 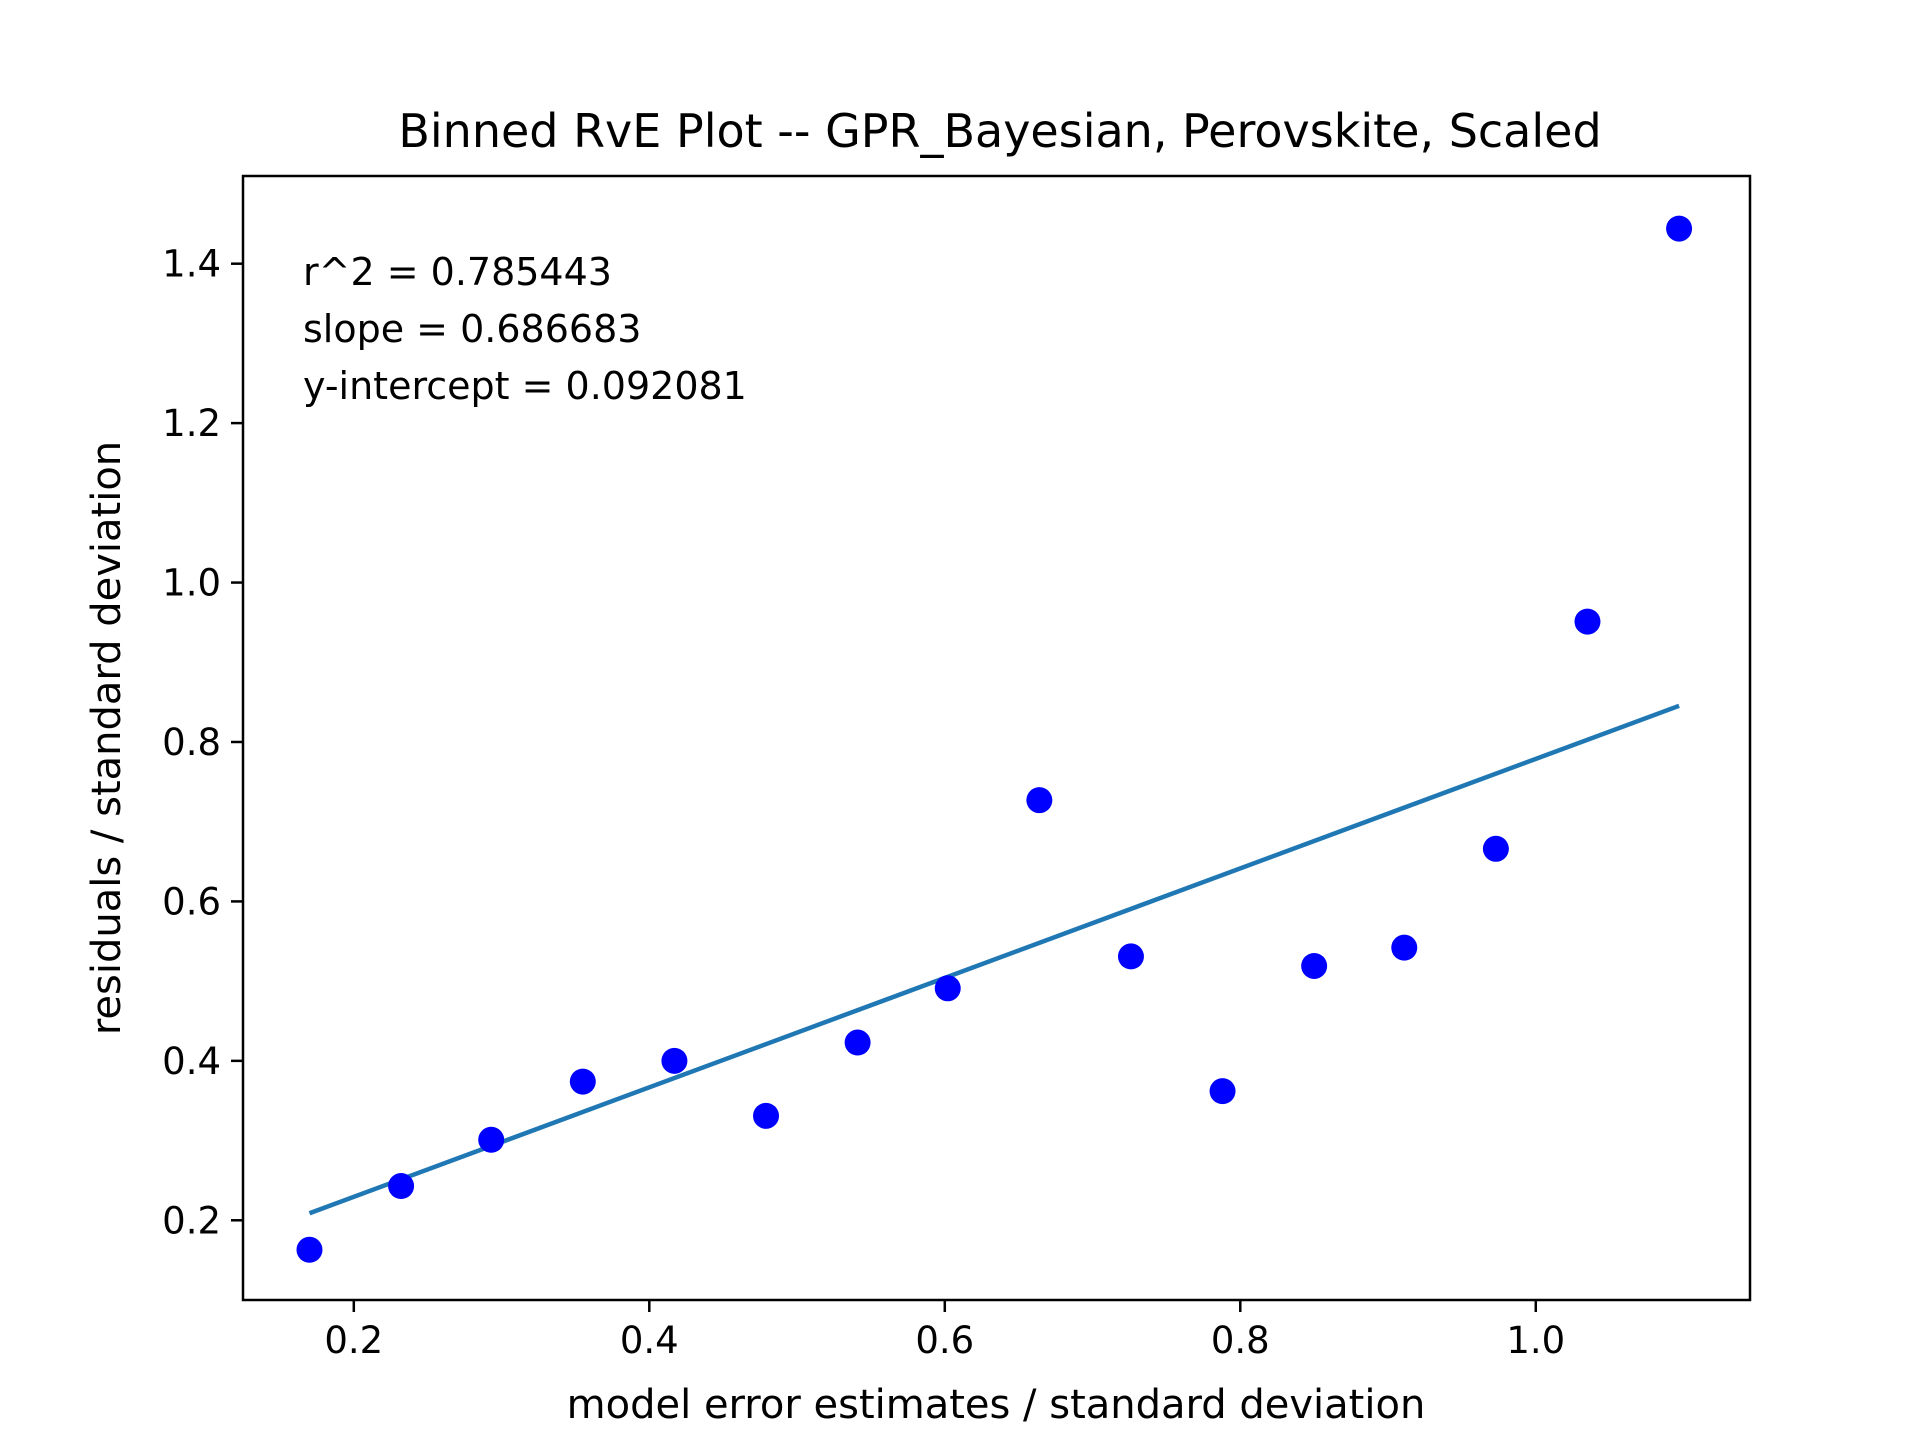 I want to click on fit-statistic-label: r^2 = 0.785443, so click(x=457, y=272).